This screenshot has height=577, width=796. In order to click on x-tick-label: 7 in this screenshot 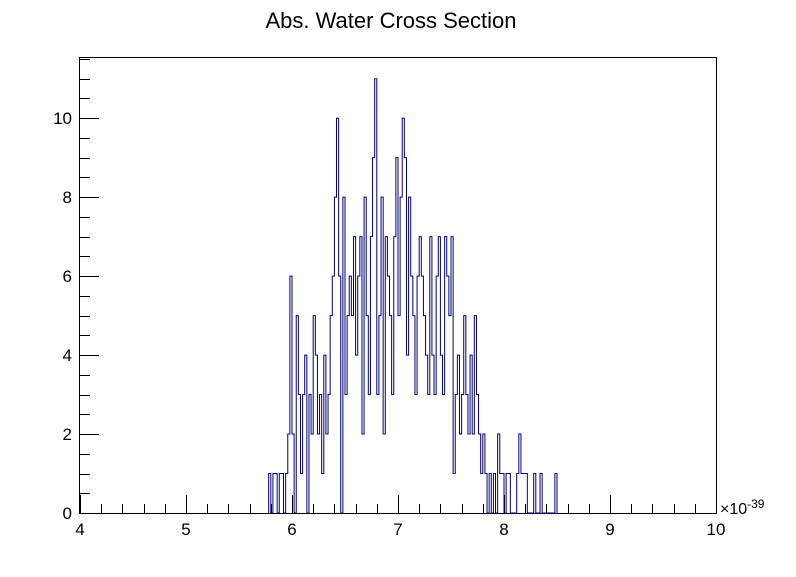, I will do `click(397, 529)`.